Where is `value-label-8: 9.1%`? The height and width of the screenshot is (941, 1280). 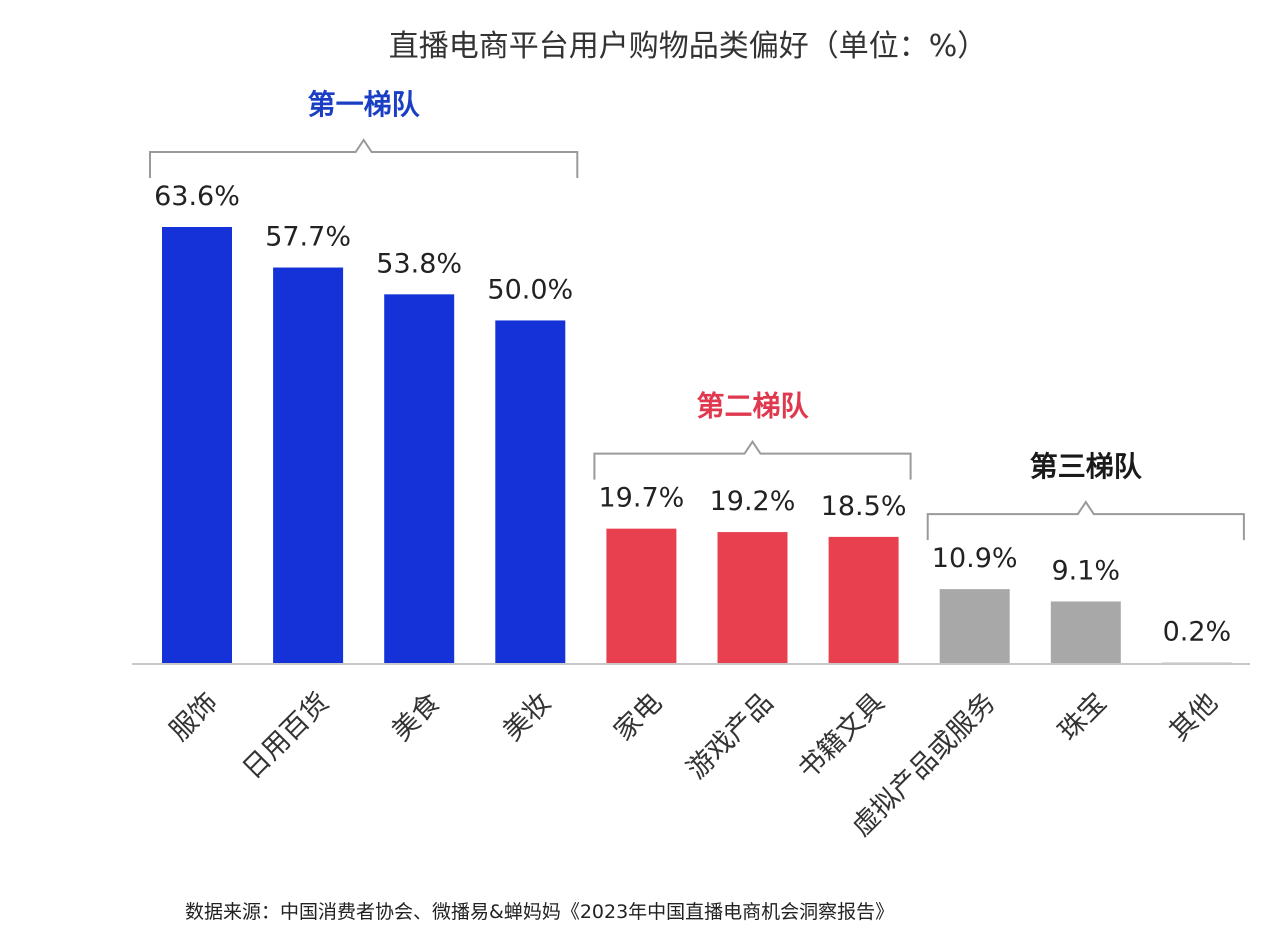 value-label-8: 9.1% is located at coordinates (1085, 570).